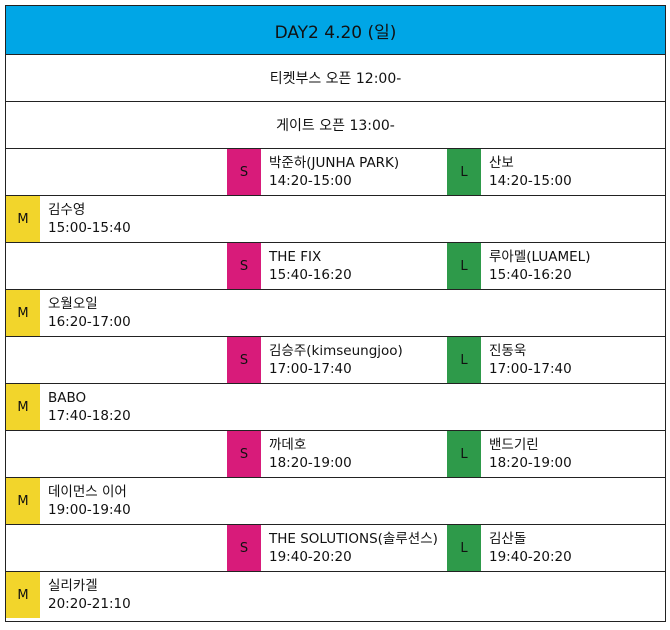  What do you see at coordinates (353, 539) in the screenshot?
I see `artist-name: THE SOLUTIONS(솔루션스)` at bounding box center [353, 539].